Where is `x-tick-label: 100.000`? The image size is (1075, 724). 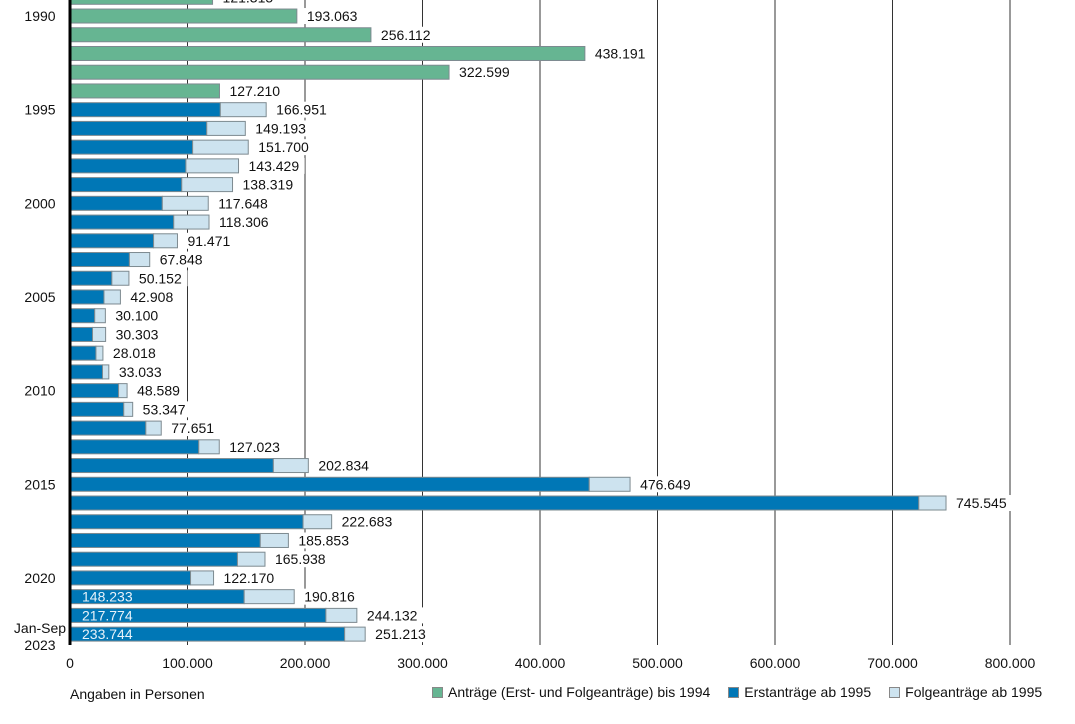
x-tick-label: 100.000 is located at coordinates (187, 663).